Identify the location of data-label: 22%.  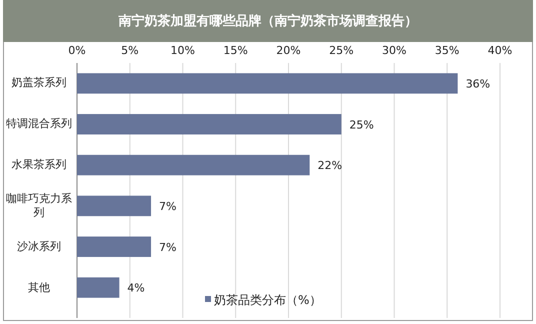
(330, 165).